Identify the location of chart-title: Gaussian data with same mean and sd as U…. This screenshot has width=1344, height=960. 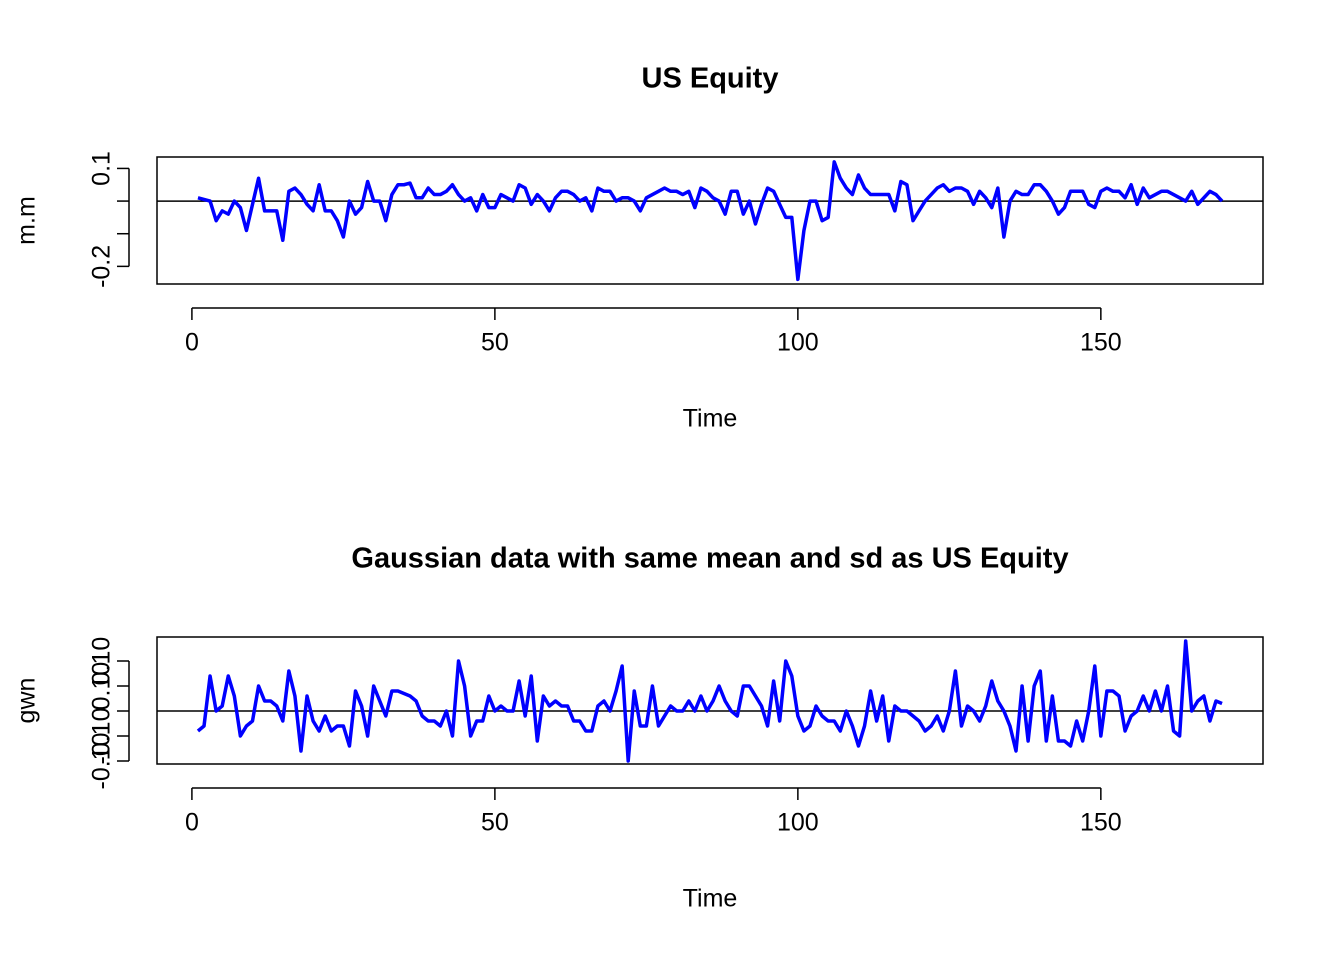
(709, 559).